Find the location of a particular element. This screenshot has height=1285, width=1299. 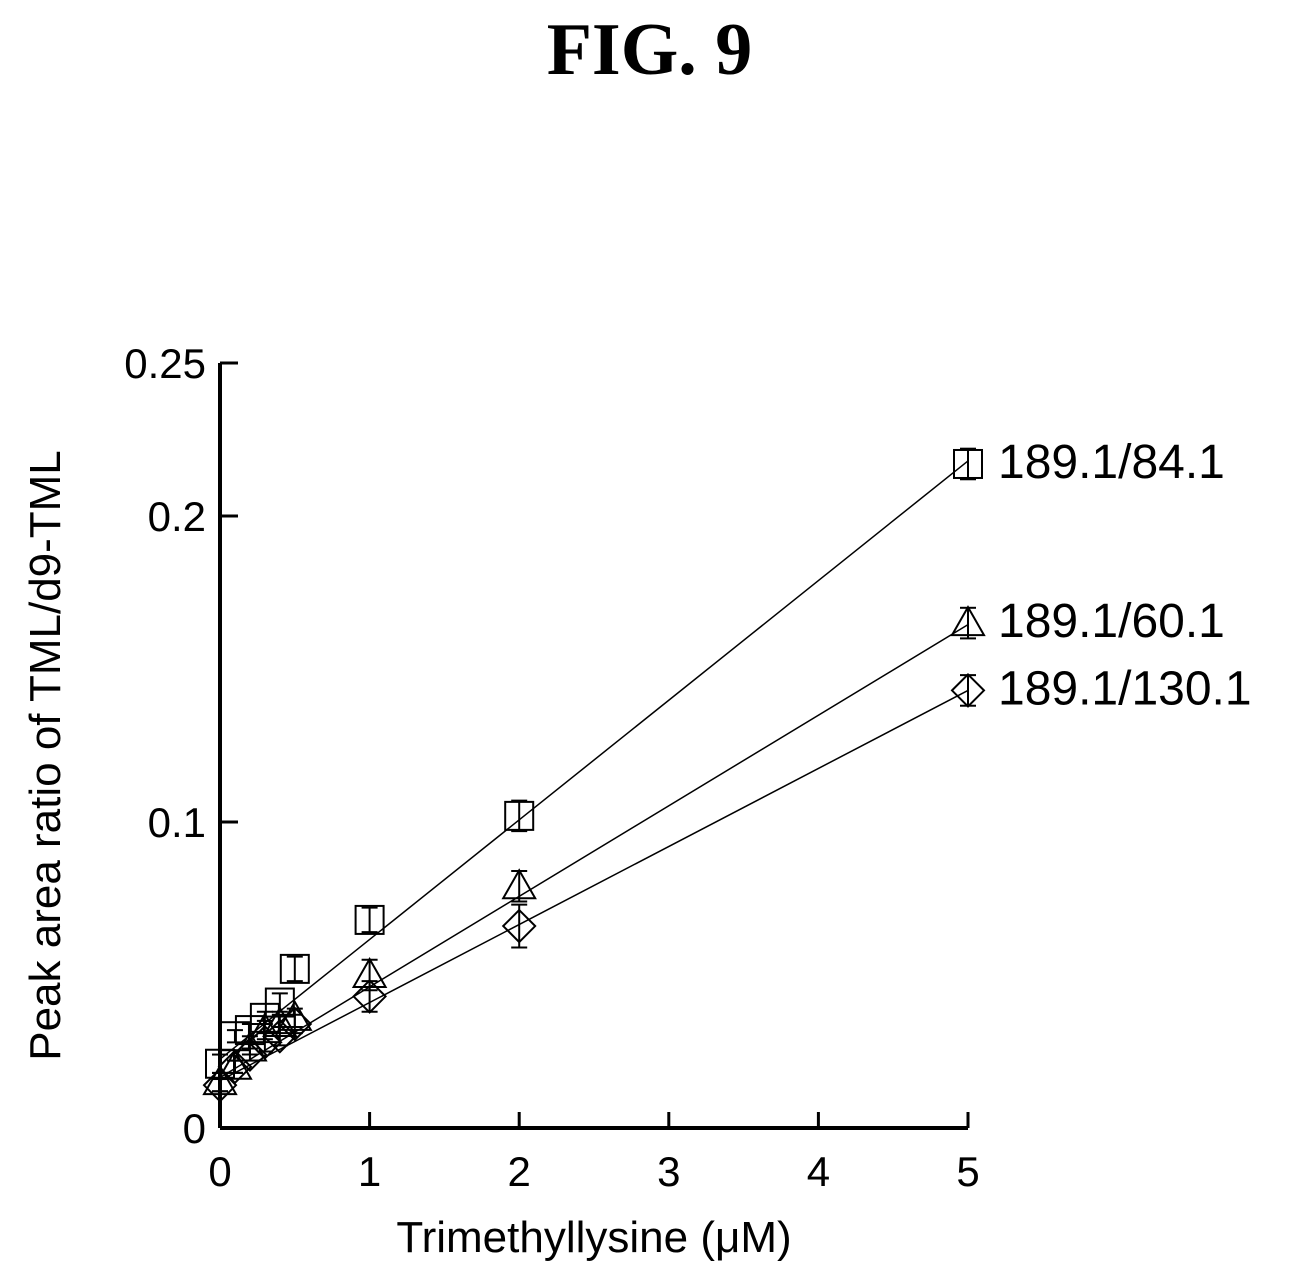

series-label-2: 189.1/60.1 is located at coordinates (1111, 621).